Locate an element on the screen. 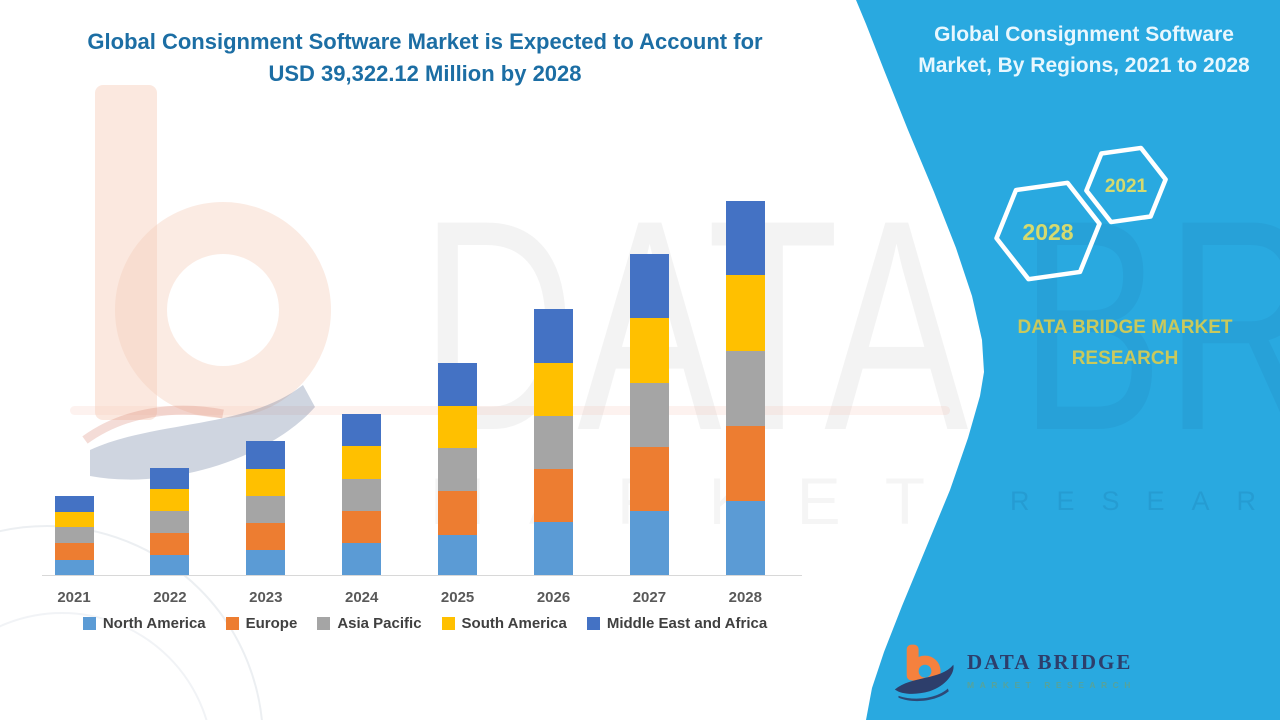  x-axis-label-2028: 2028 is located at coordinates (745, 597).